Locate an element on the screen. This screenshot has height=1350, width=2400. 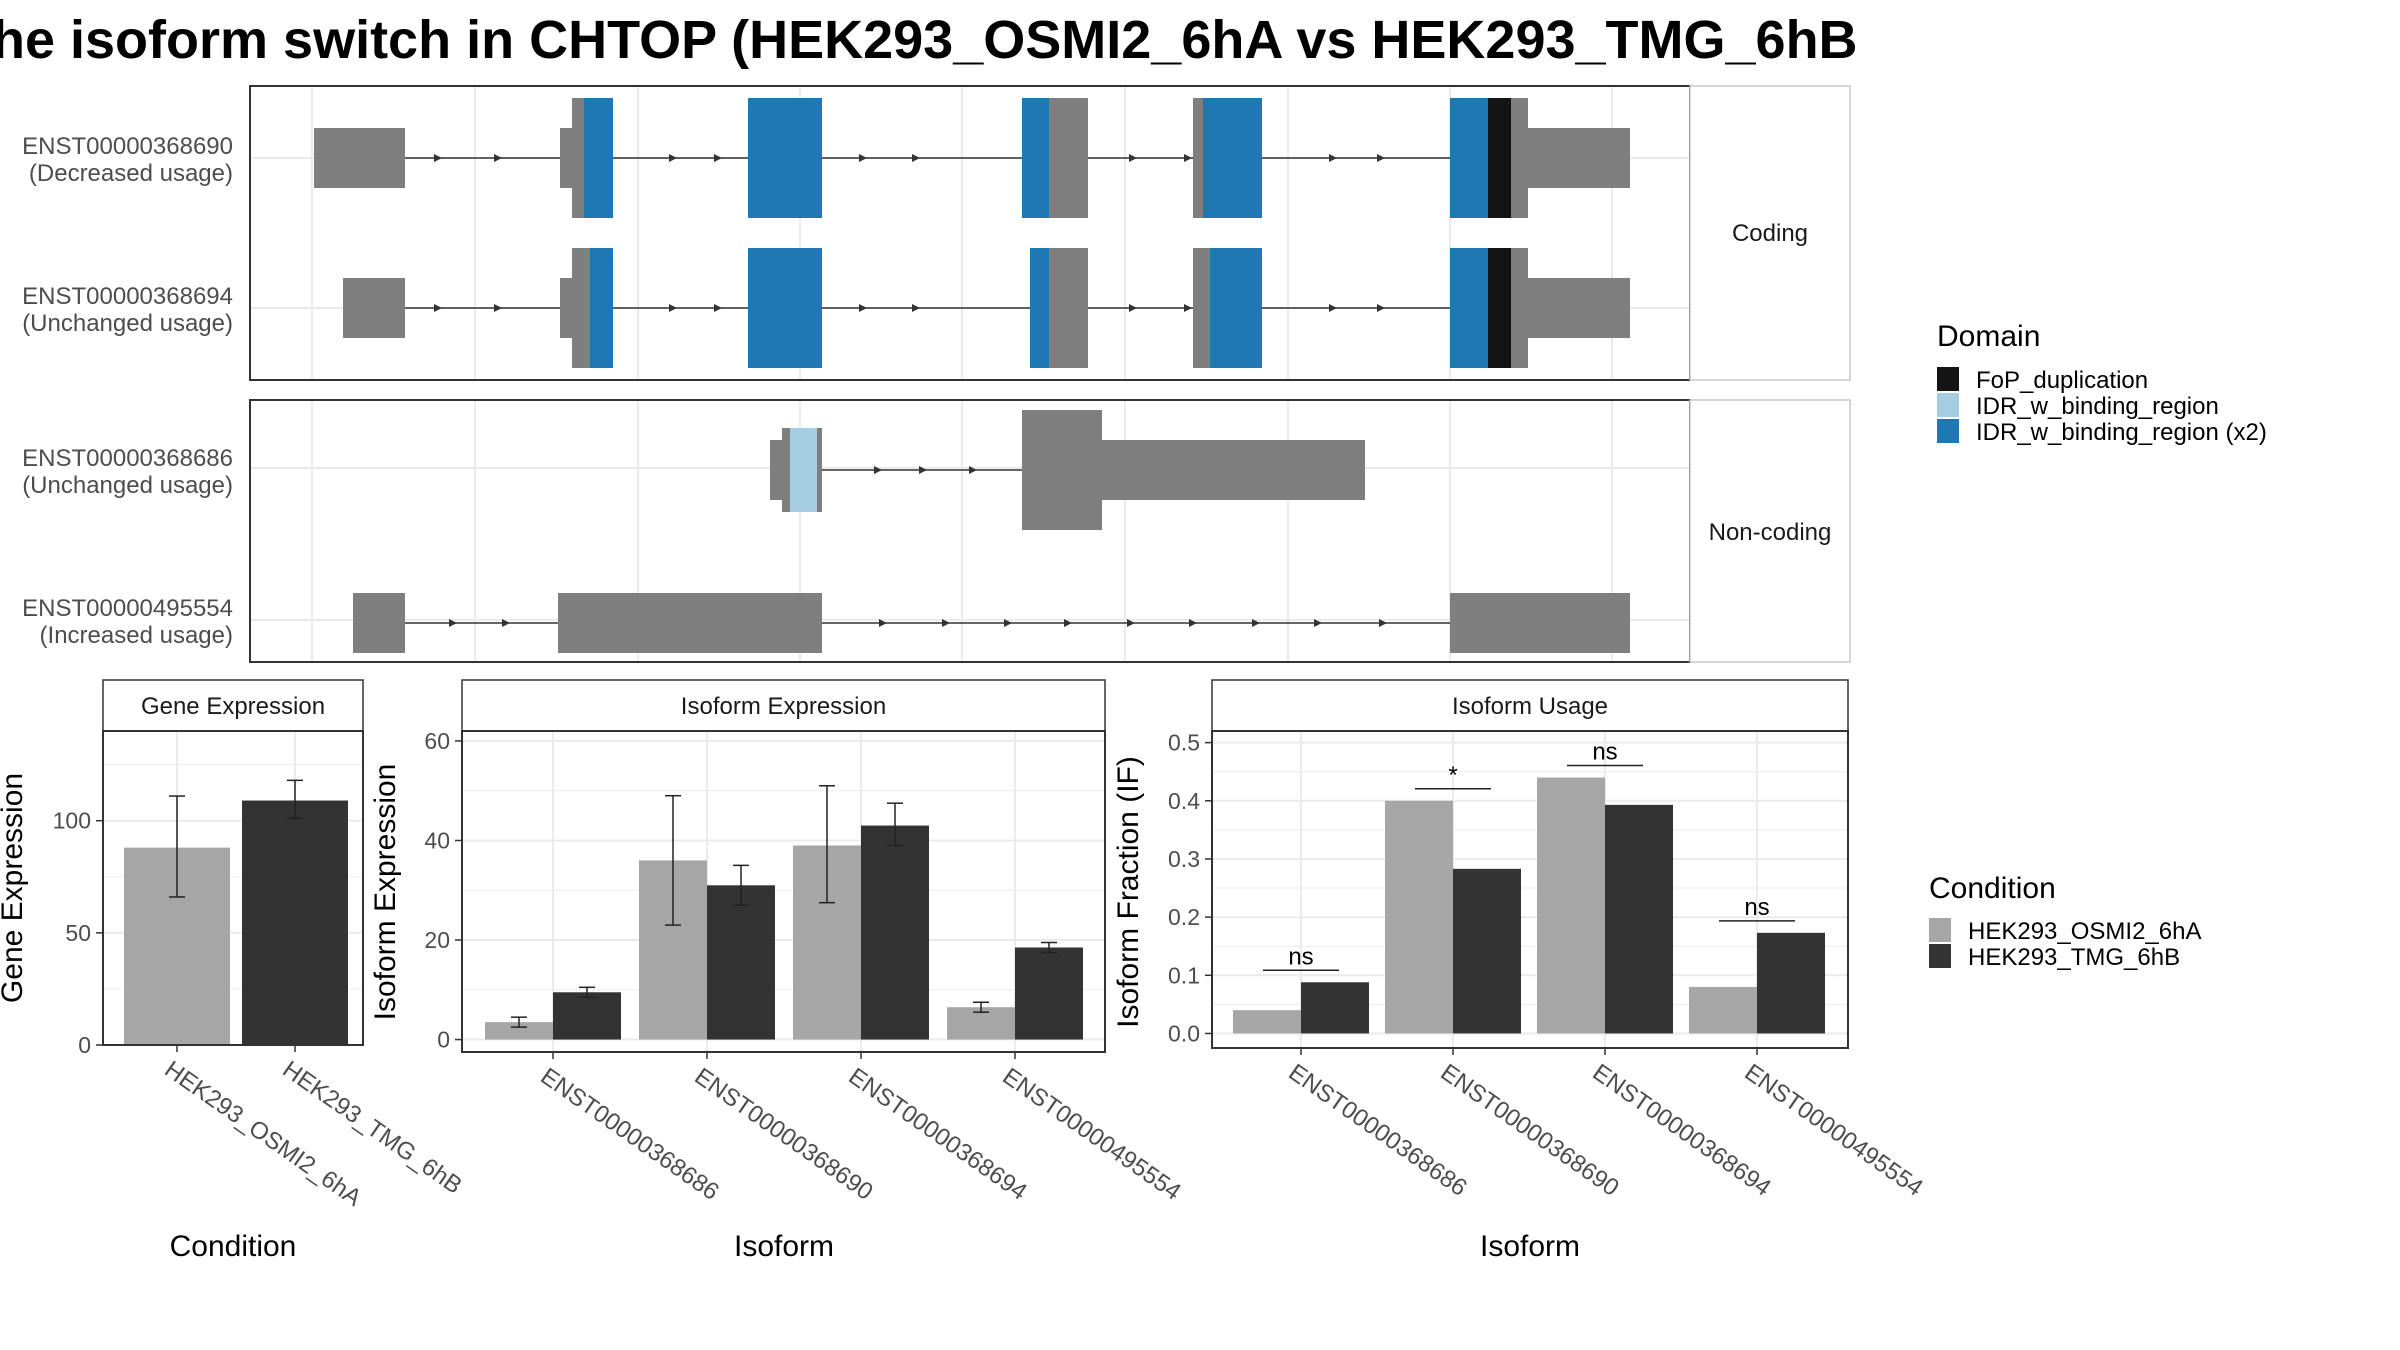
x-axis-title: Isoform is located at coordinates (784, 1246).